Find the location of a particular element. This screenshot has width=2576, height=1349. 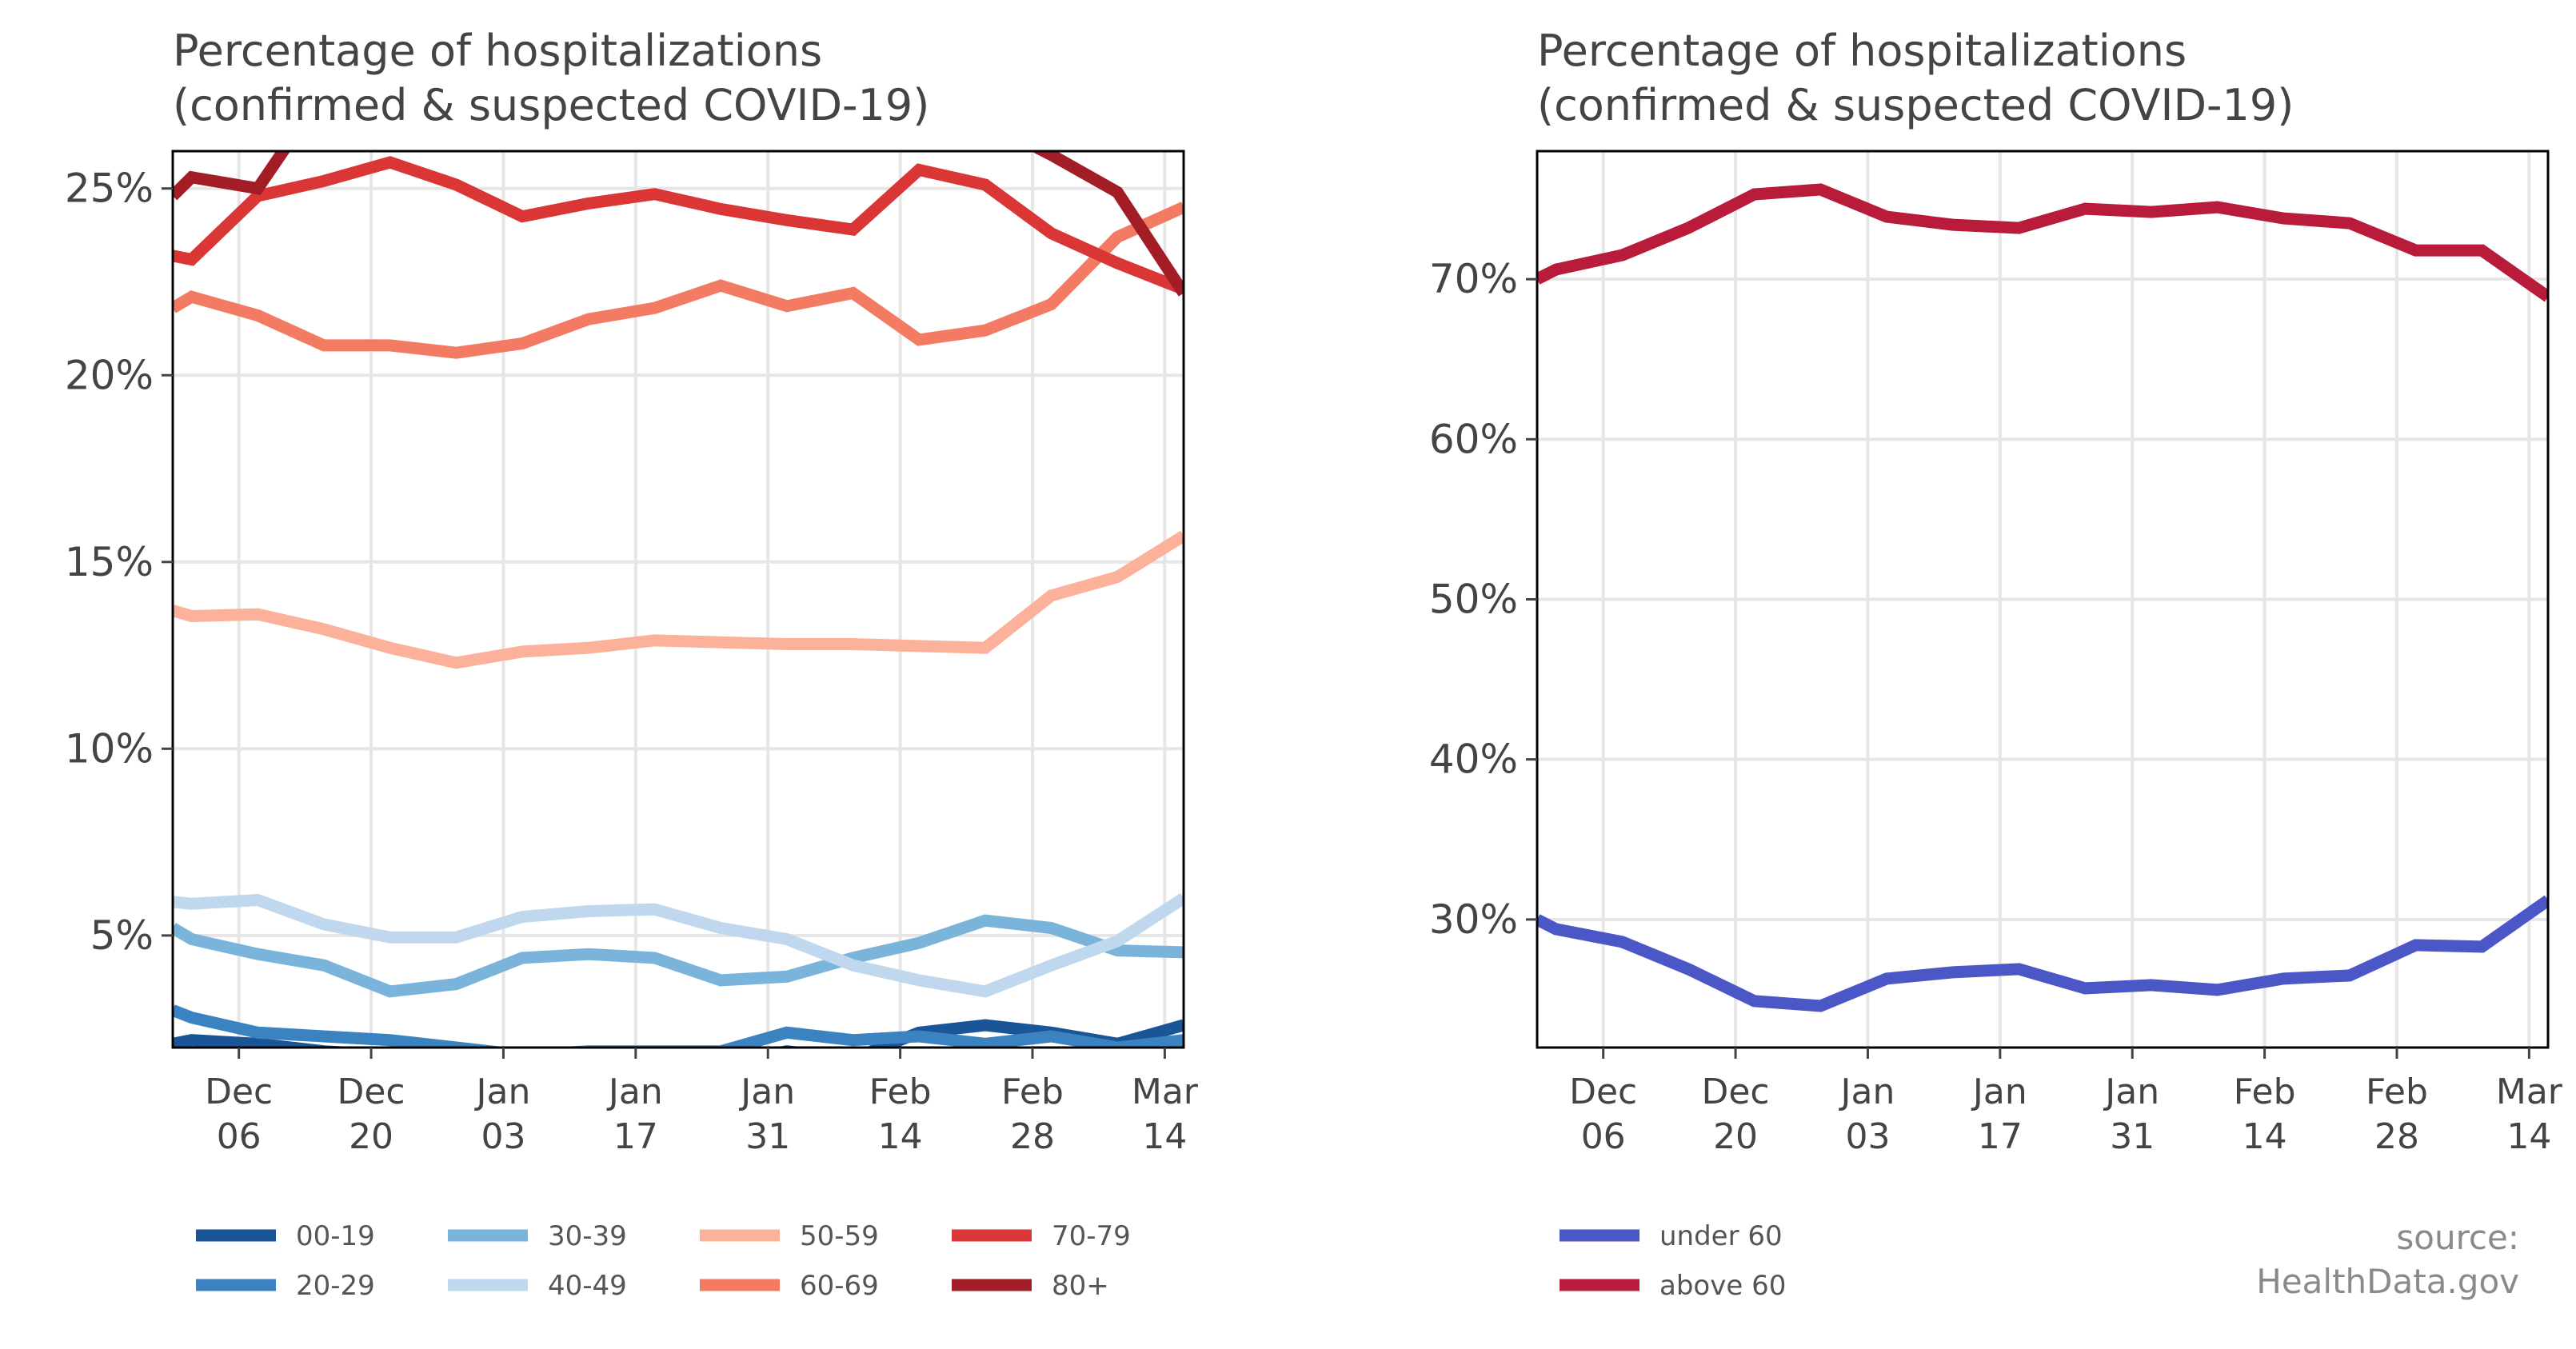

left-chart-y-axis: 5% 10% 15% 20% 25% is located at coordinates (119, 563).